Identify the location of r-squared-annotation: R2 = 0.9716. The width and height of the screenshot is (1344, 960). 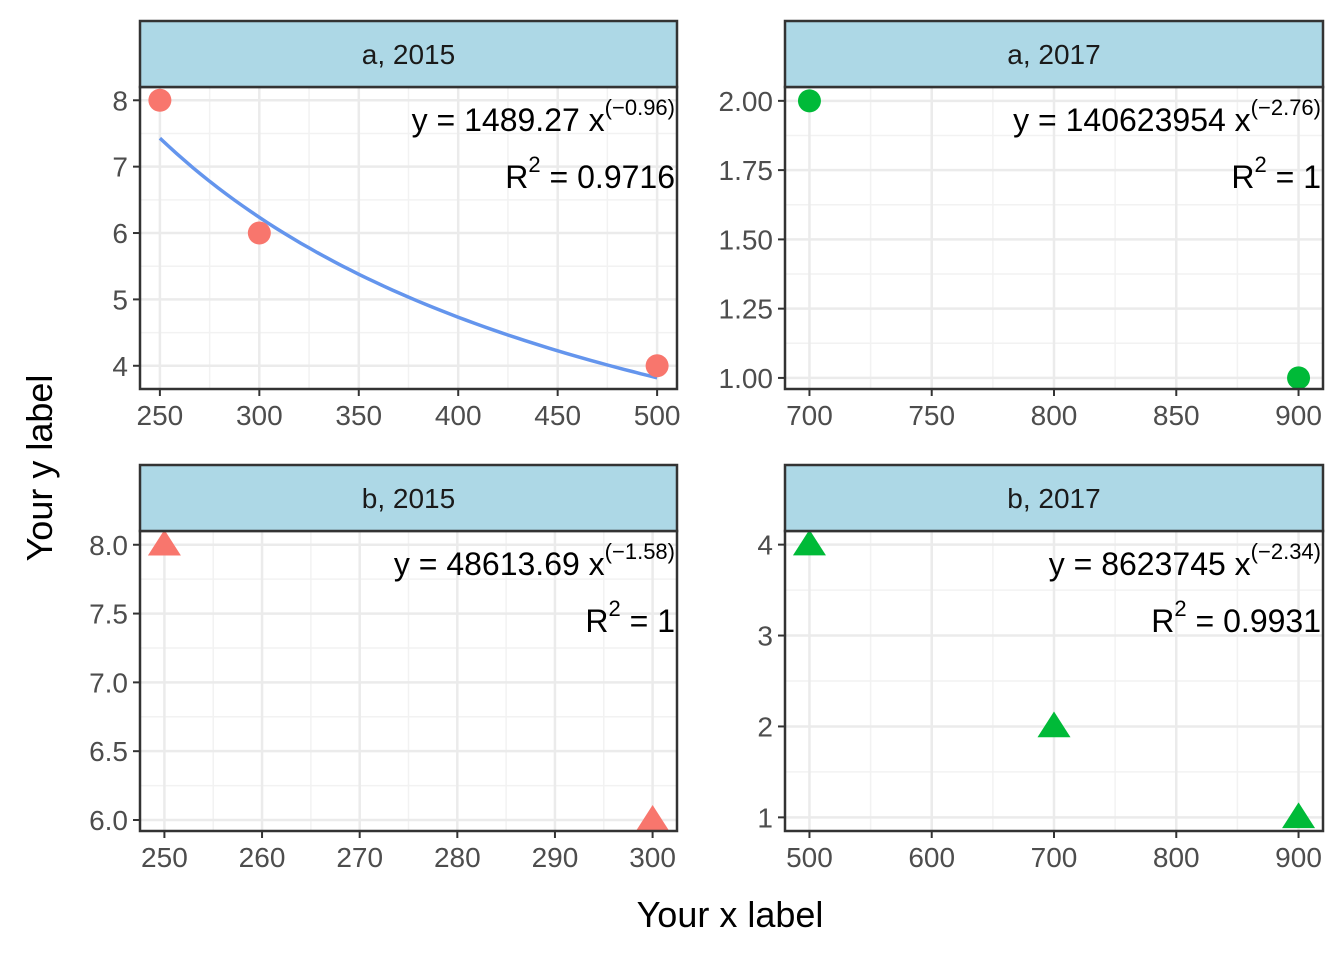
(590, 173).